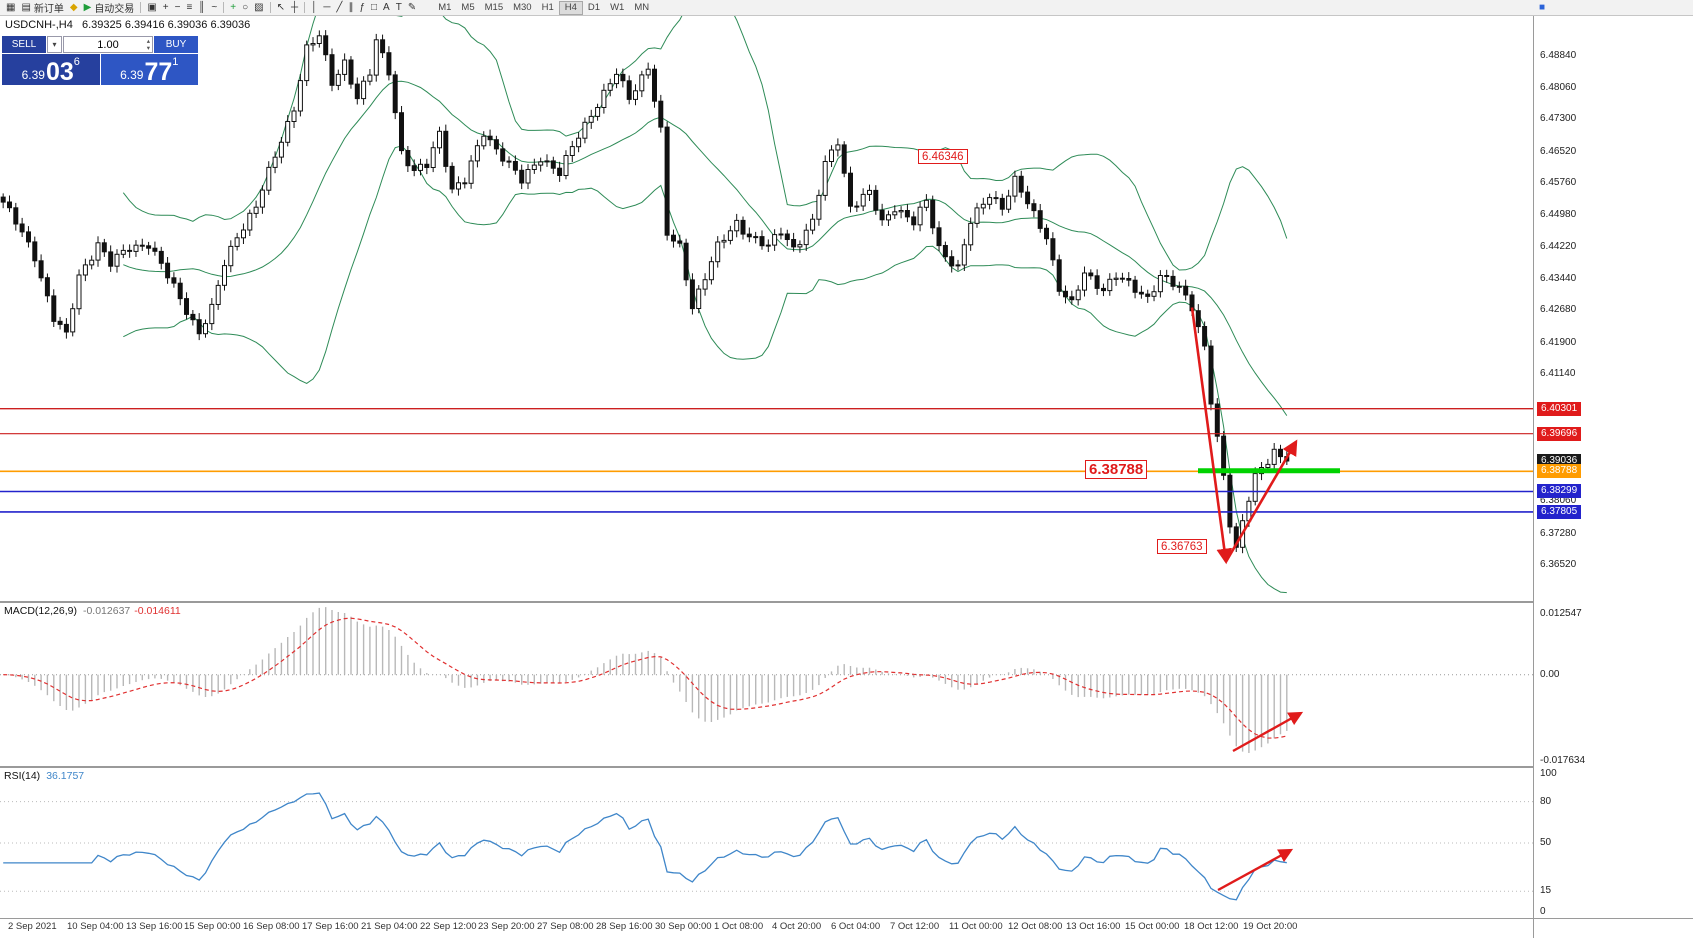  Describe the element at coordinates (412, 8) in the screenshot. I see `draw-tools-icon: ✎` at that location.